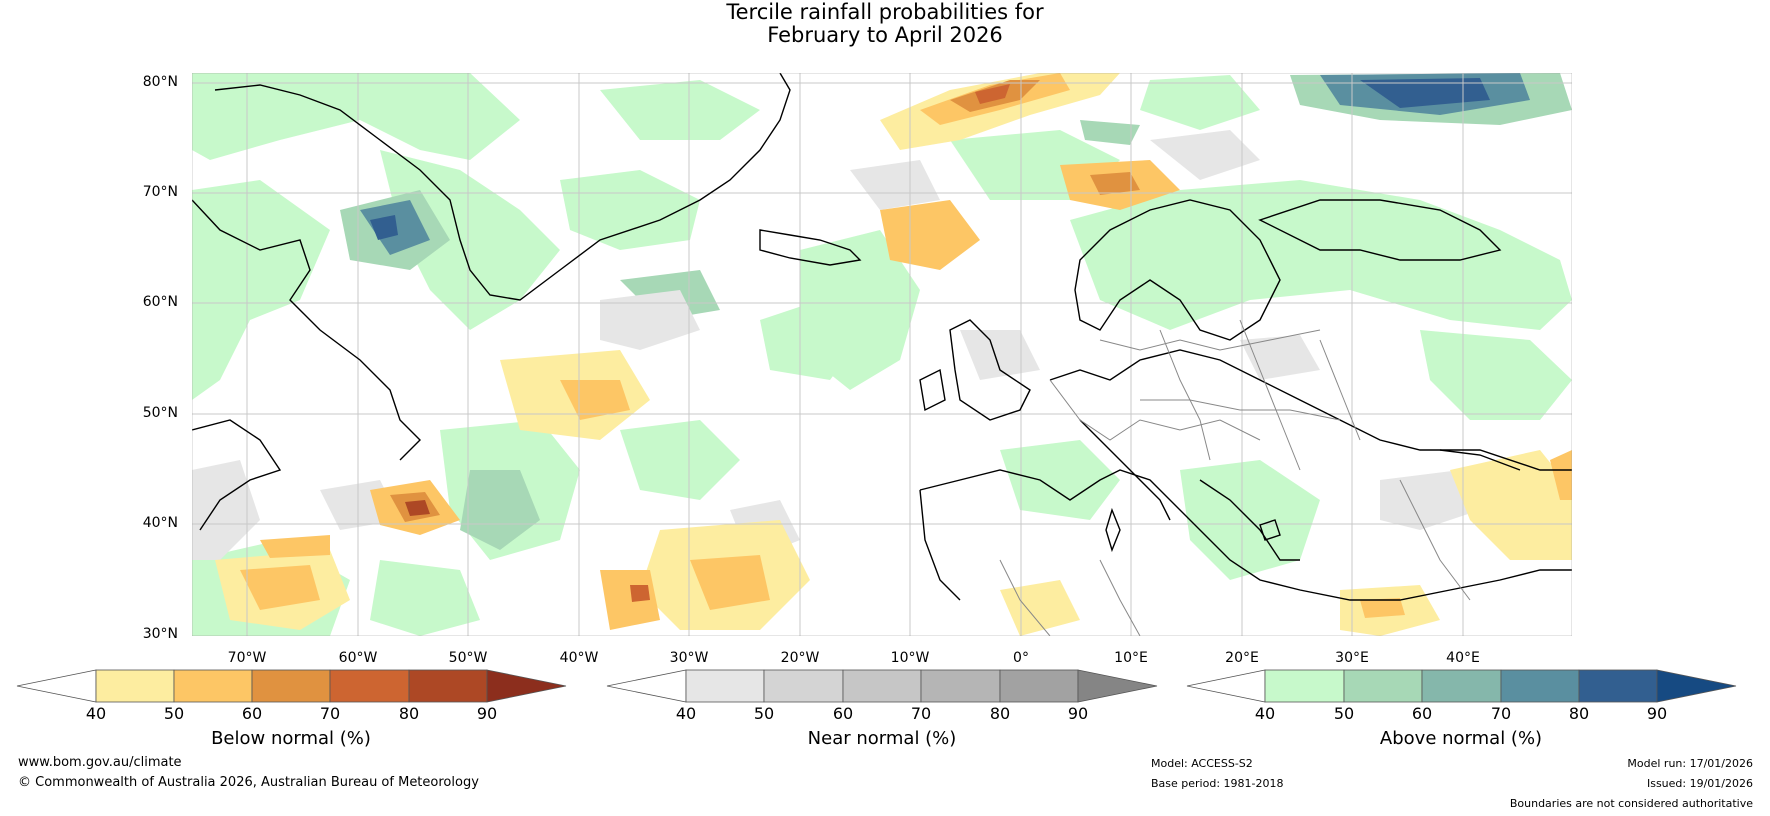 Image resolution: width=1770 pixels, height=816 pixels. What do you see at coordinates (885, 35) in the screenshot?
I see `map-title-line2: February to April 2026` at bounding box center [885, 35].